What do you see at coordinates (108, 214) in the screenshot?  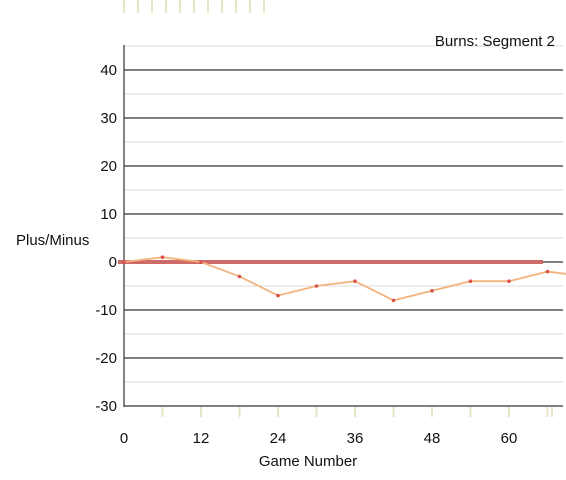 I see `y-tick-label: 10` at bounding box center [108, 214].